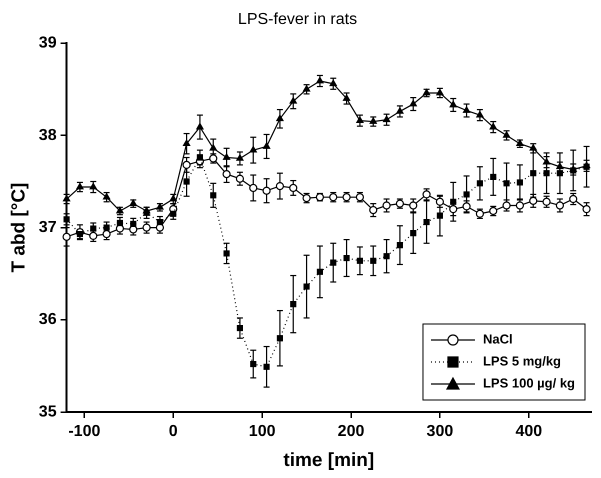 This screenshot has height=478, width=601. Describe the element at coordinates (440, 431) in the screenshot. I see `x-tick-label: 300` at that location.